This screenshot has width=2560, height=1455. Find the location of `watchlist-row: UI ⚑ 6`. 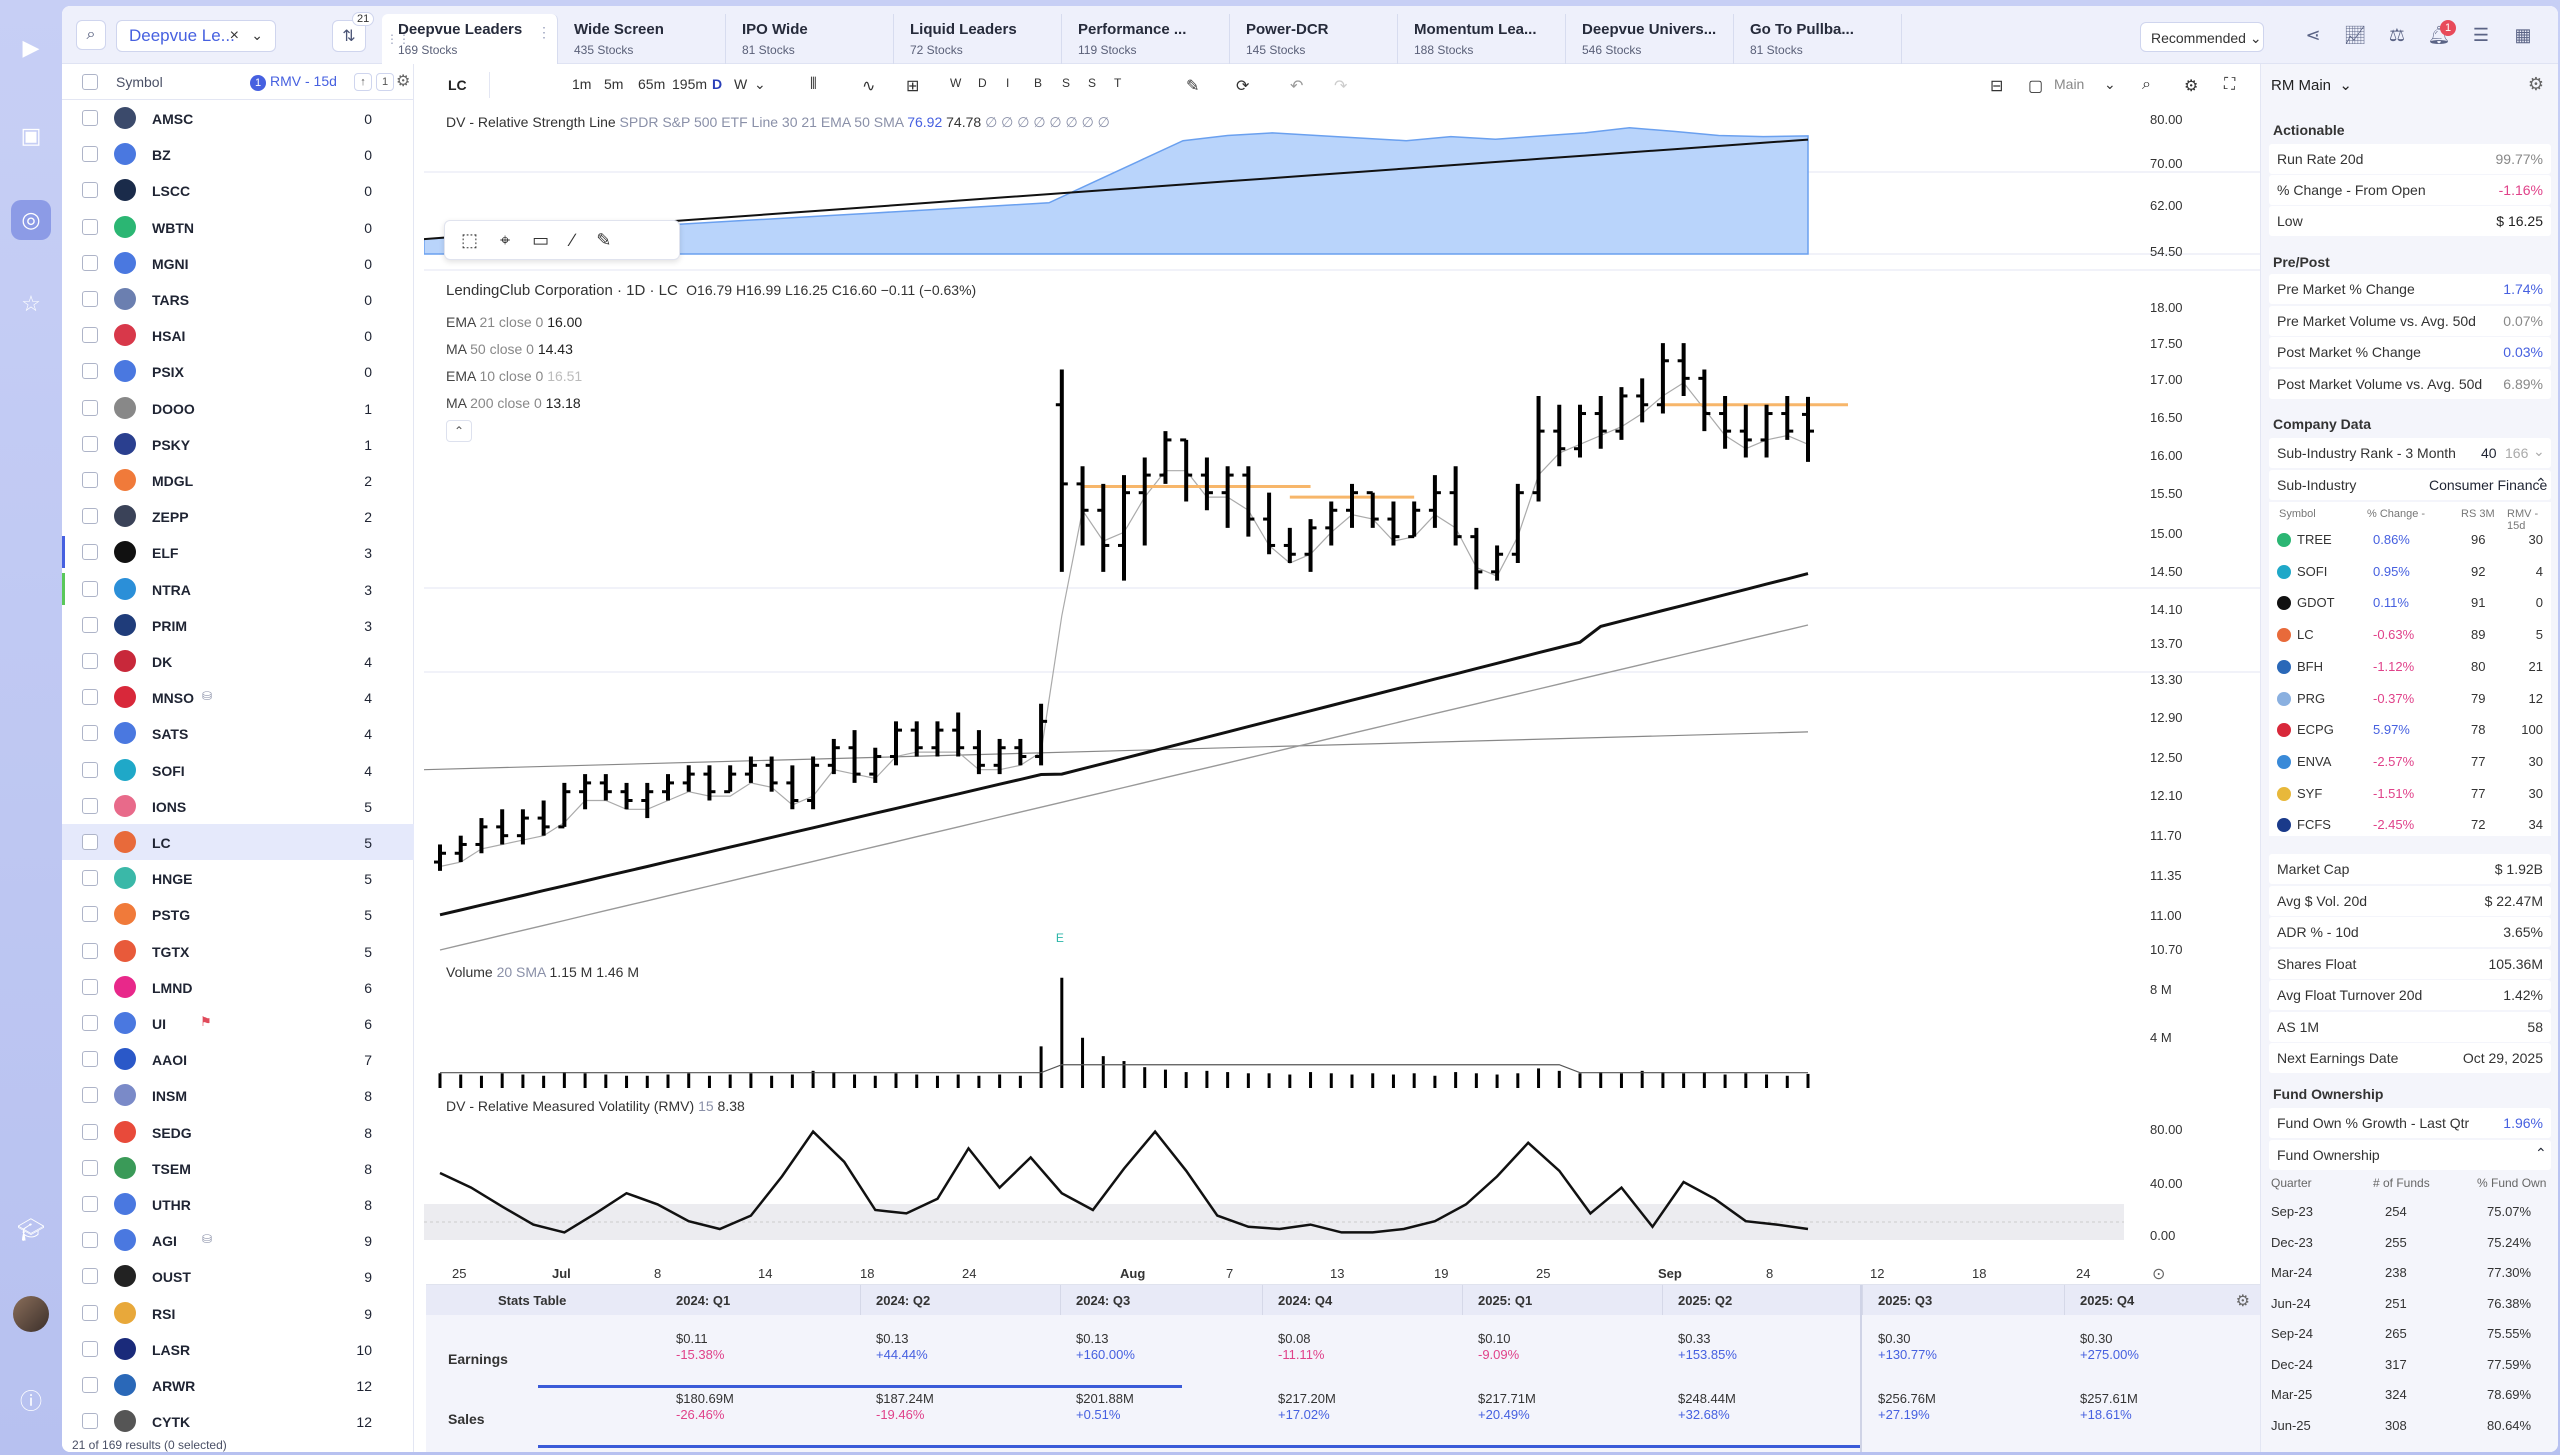

watchlist-row: UI ⚑ 6 is located at coordinates (238, 1023).